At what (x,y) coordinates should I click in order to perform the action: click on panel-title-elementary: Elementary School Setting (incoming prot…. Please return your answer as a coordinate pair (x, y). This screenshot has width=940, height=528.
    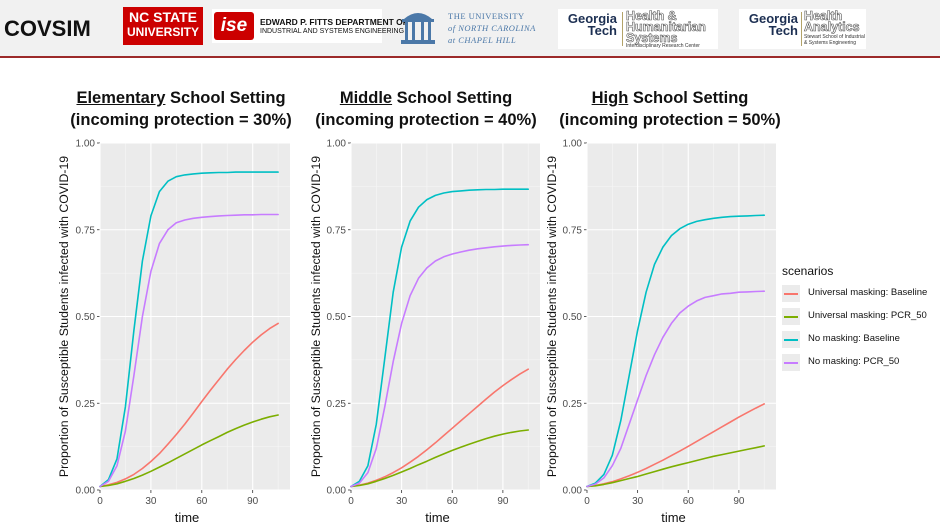
    Looking at the image, I should click on (181, 109).